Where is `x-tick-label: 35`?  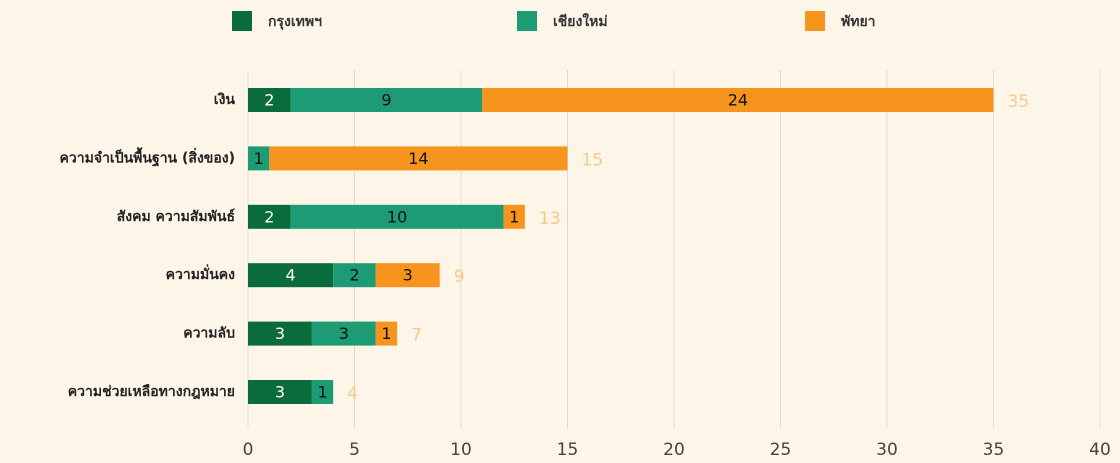
x-tick-label: 35 is located at coordinates (994, 450).